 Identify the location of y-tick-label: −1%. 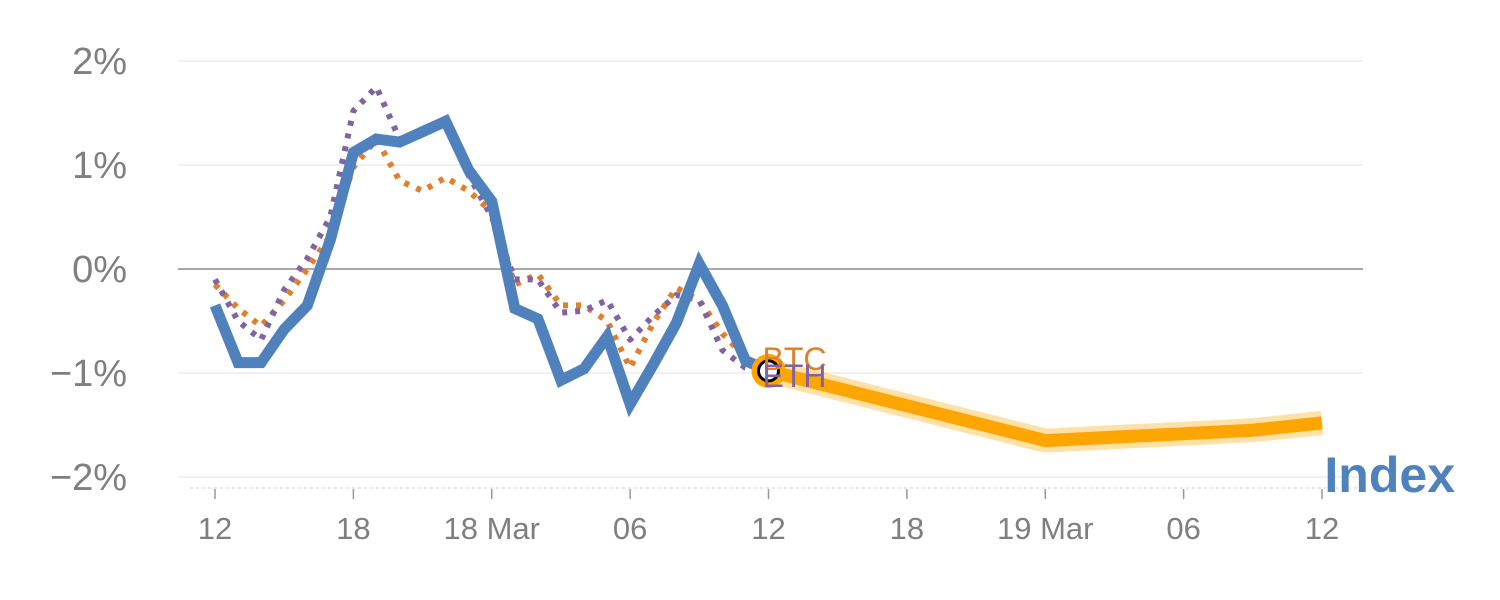
(88, 374).